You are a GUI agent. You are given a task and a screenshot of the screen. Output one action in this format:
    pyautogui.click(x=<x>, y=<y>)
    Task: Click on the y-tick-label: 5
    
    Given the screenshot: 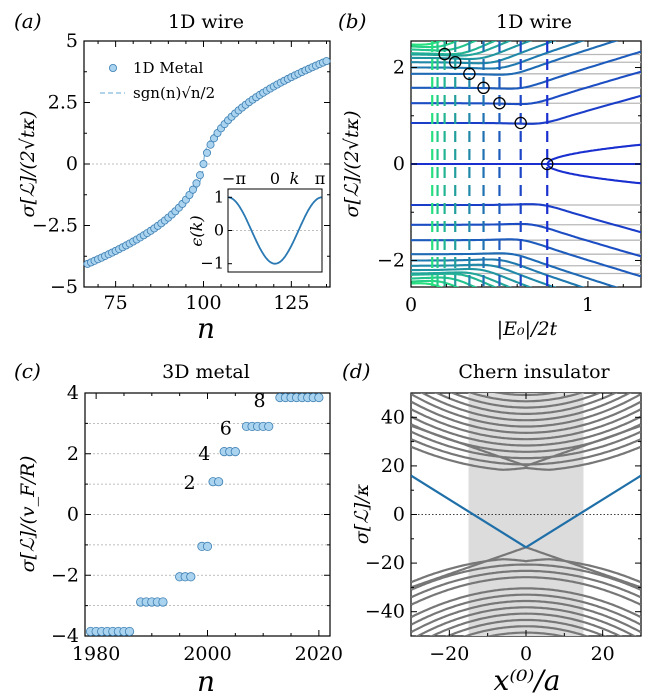 What is the action you would take?
    pyautogui.click(x=72, y=41)
    